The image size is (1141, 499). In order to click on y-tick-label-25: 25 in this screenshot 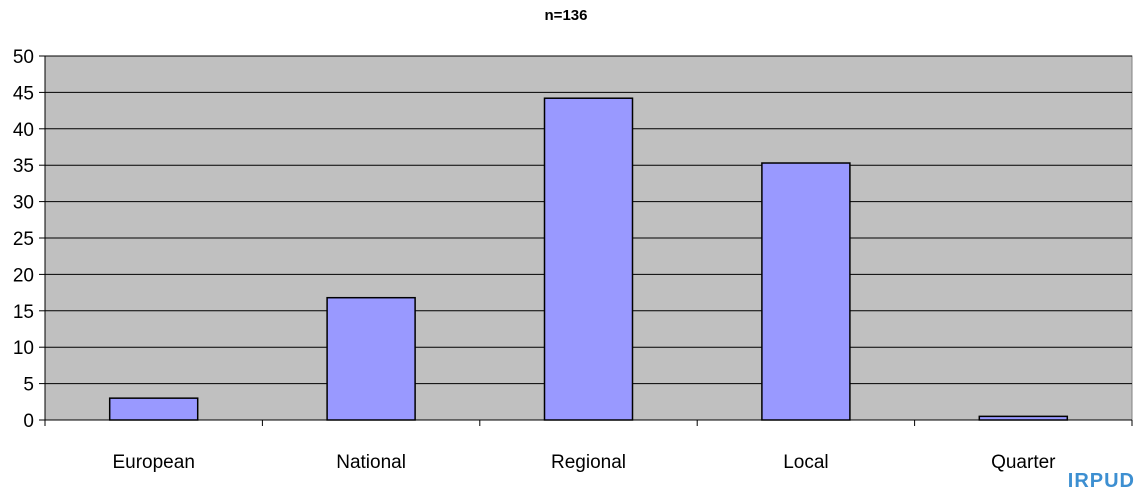, I will do `click(23, 239)`.